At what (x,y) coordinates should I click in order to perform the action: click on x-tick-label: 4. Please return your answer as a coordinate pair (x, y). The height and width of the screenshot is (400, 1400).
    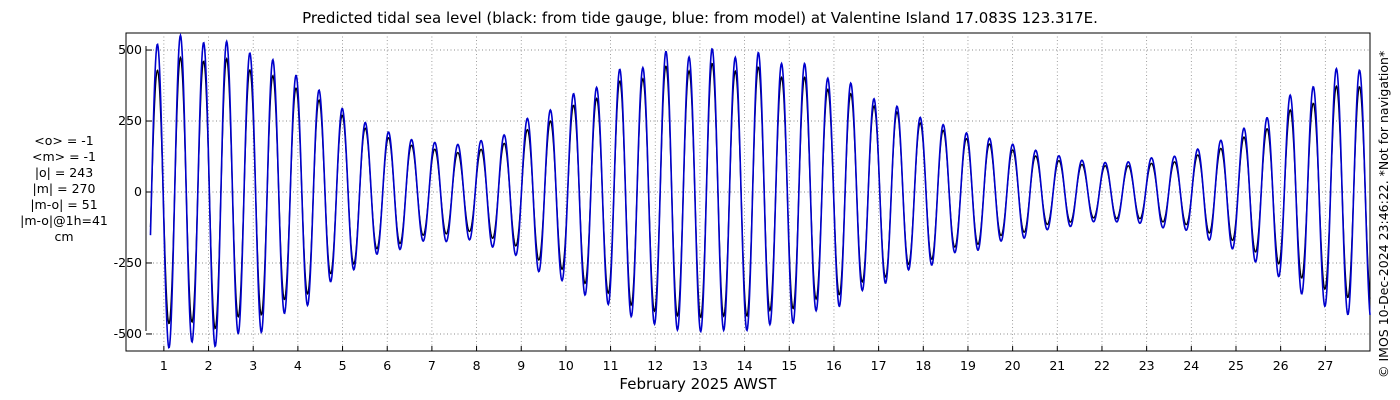
    Looking at the image, I should click on (298, 365).